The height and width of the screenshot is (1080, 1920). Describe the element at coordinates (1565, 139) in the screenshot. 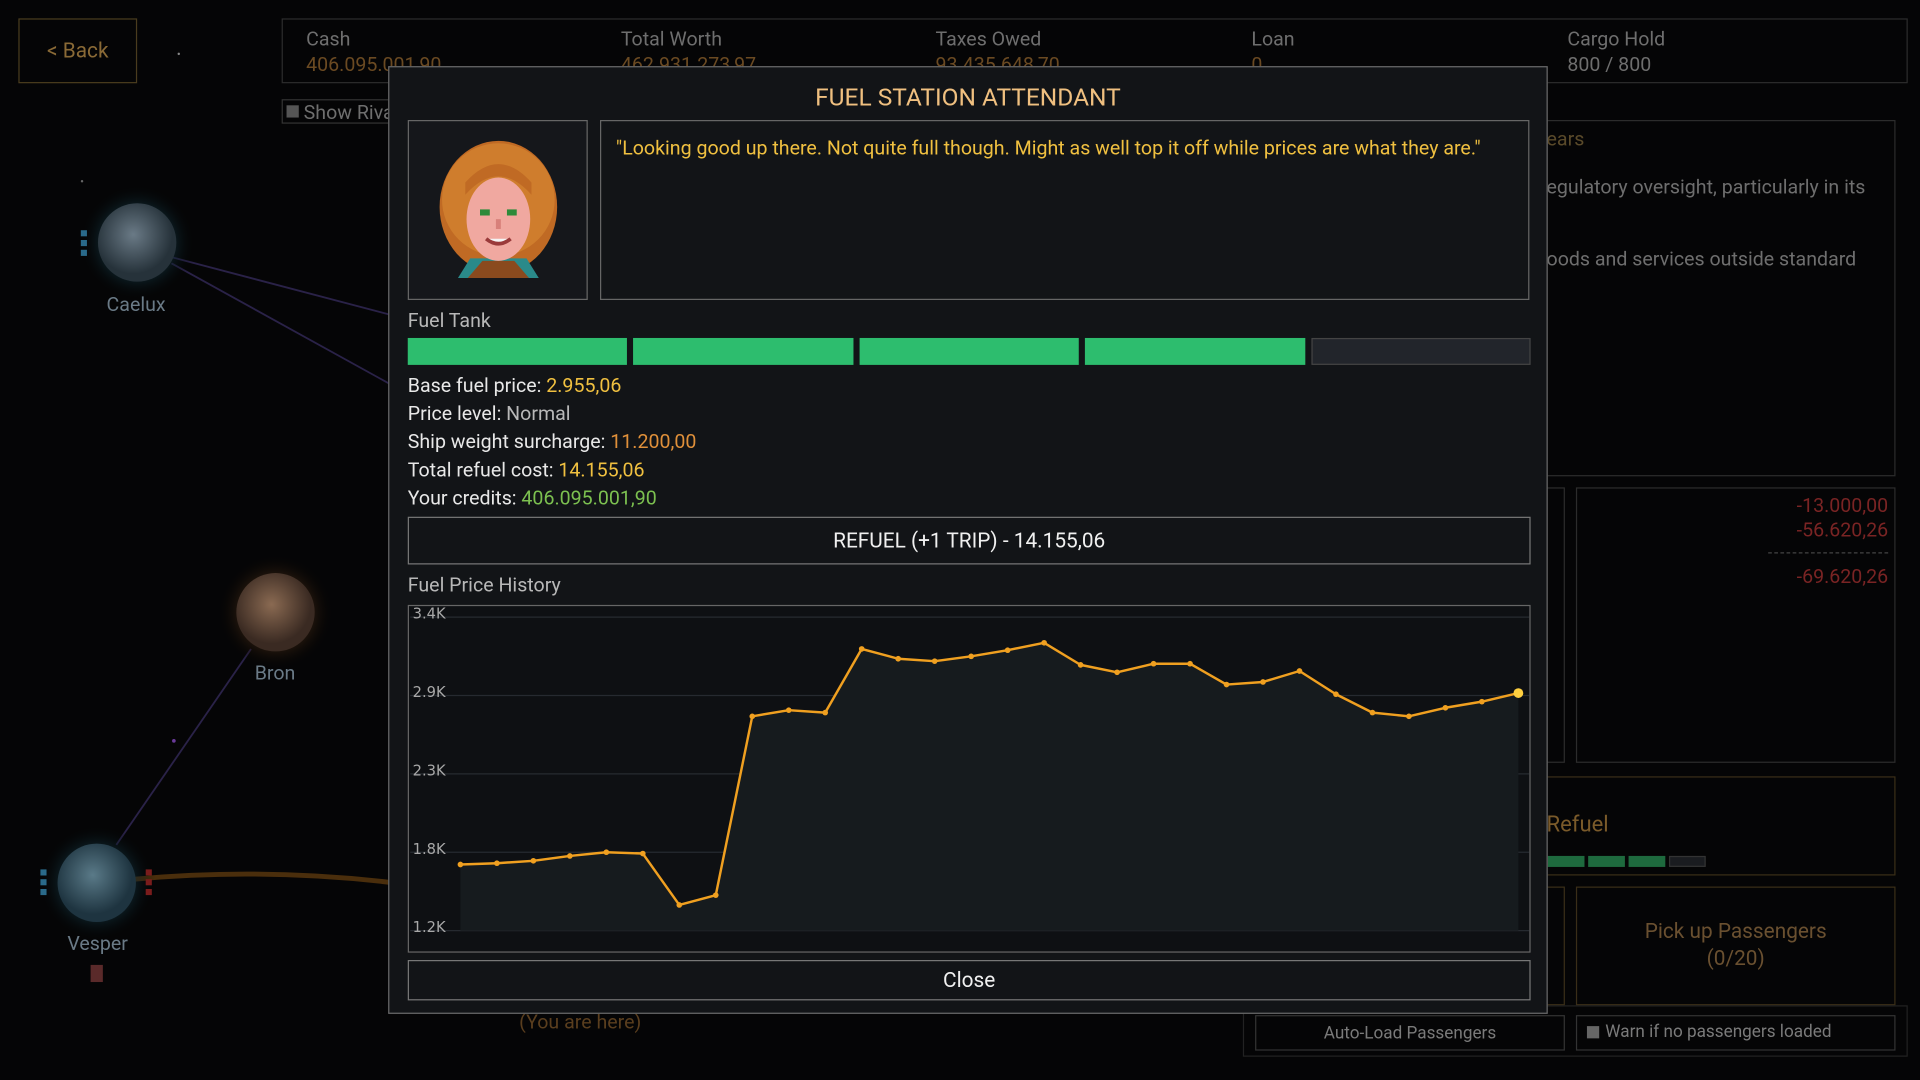

I see `panel-title: ears` at that location.